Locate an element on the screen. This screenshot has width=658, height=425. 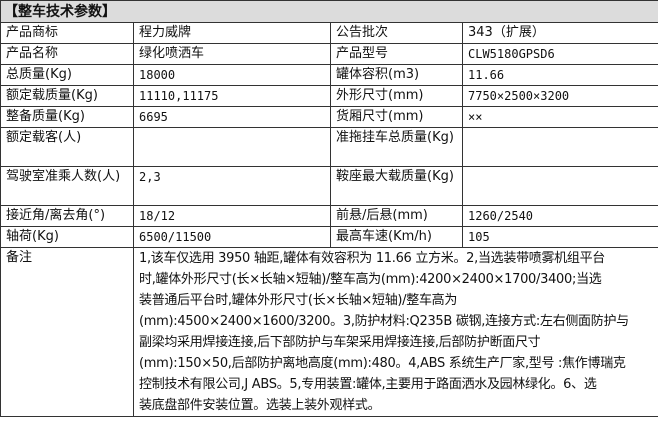
spec-value: 1260/2540 is located at coordinates (560, 216).